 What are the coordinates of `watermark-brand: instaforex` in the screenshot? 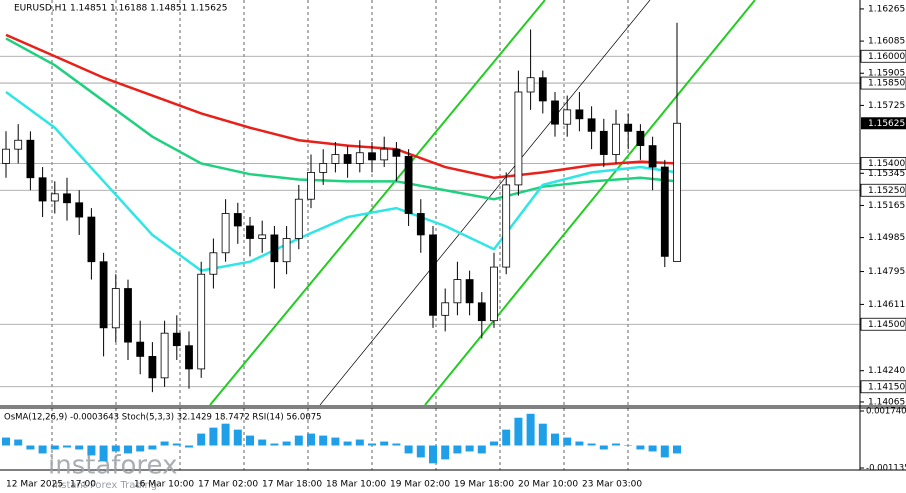 It's located at (112, 466).